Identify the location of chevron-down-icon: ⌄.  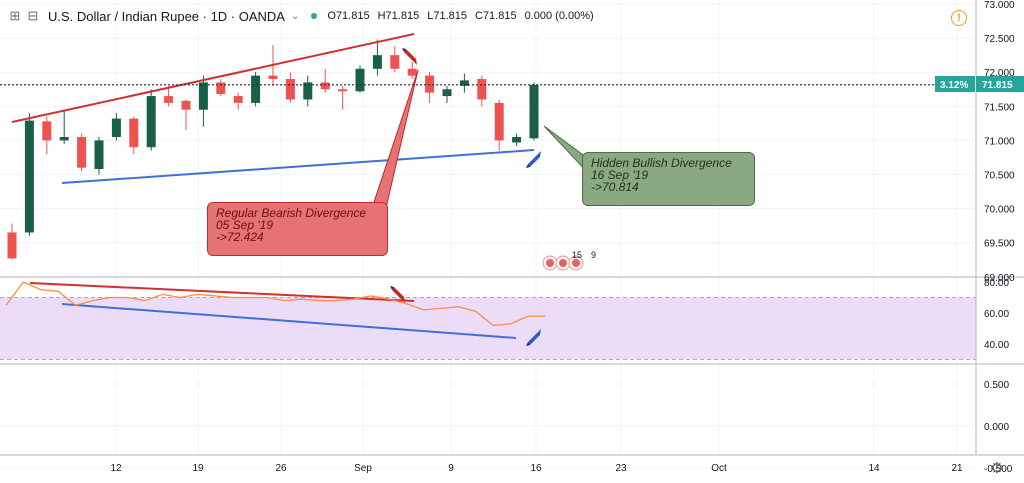
(295, 16).